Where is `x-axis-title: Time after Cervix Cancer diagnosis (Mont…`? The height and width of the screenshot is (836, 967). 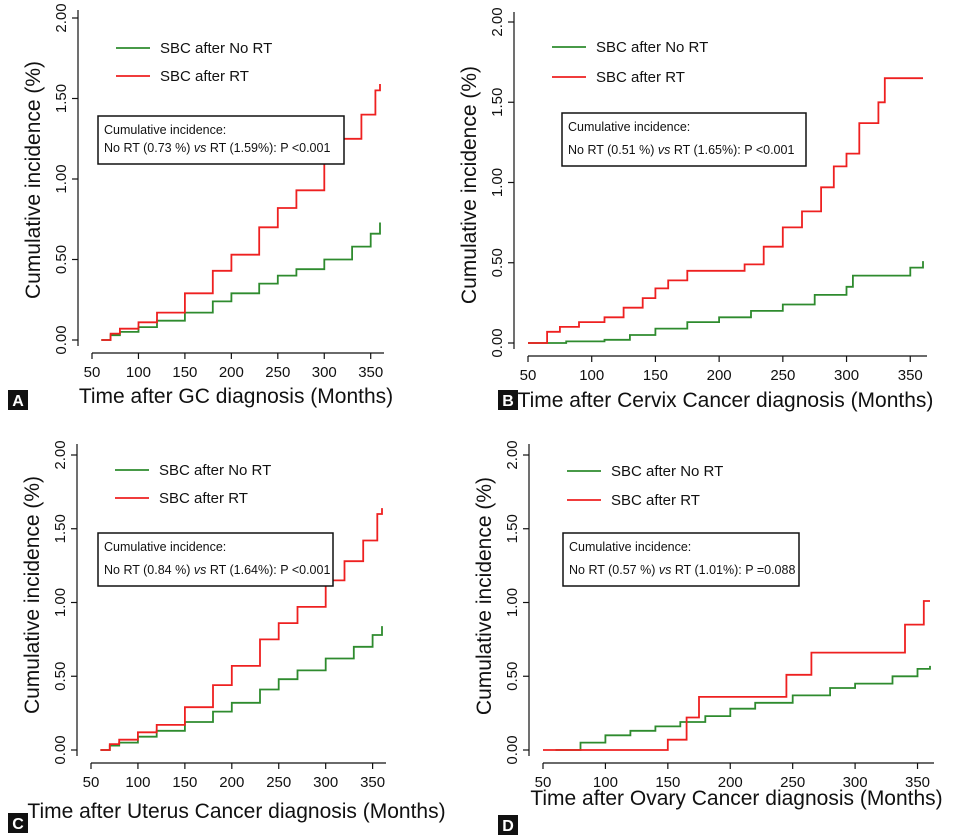
x-axis-title: Time after Cervix Cancer diagnosis (Mont… is located at coordinates (726, 400).